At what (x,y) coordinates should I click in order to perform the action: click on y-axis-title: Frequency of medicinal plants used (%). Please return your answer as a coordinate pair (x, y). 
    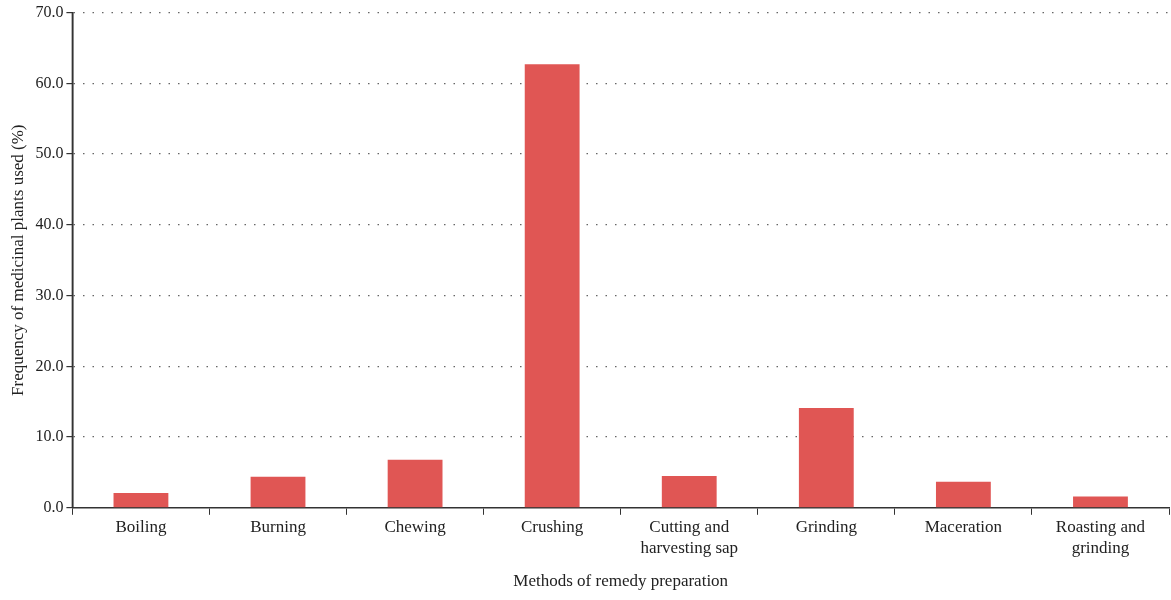
    Looking at the image, I should click on (17, 260).